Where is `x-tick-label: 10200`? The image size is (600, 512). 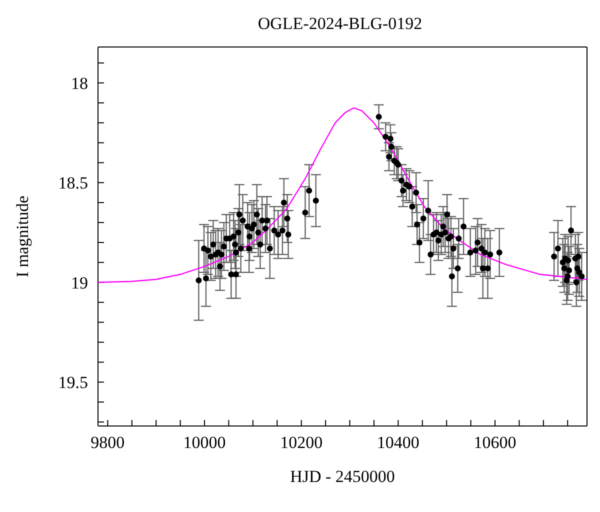 x-tick-label: 10200 is located at coordinates (301, 442).